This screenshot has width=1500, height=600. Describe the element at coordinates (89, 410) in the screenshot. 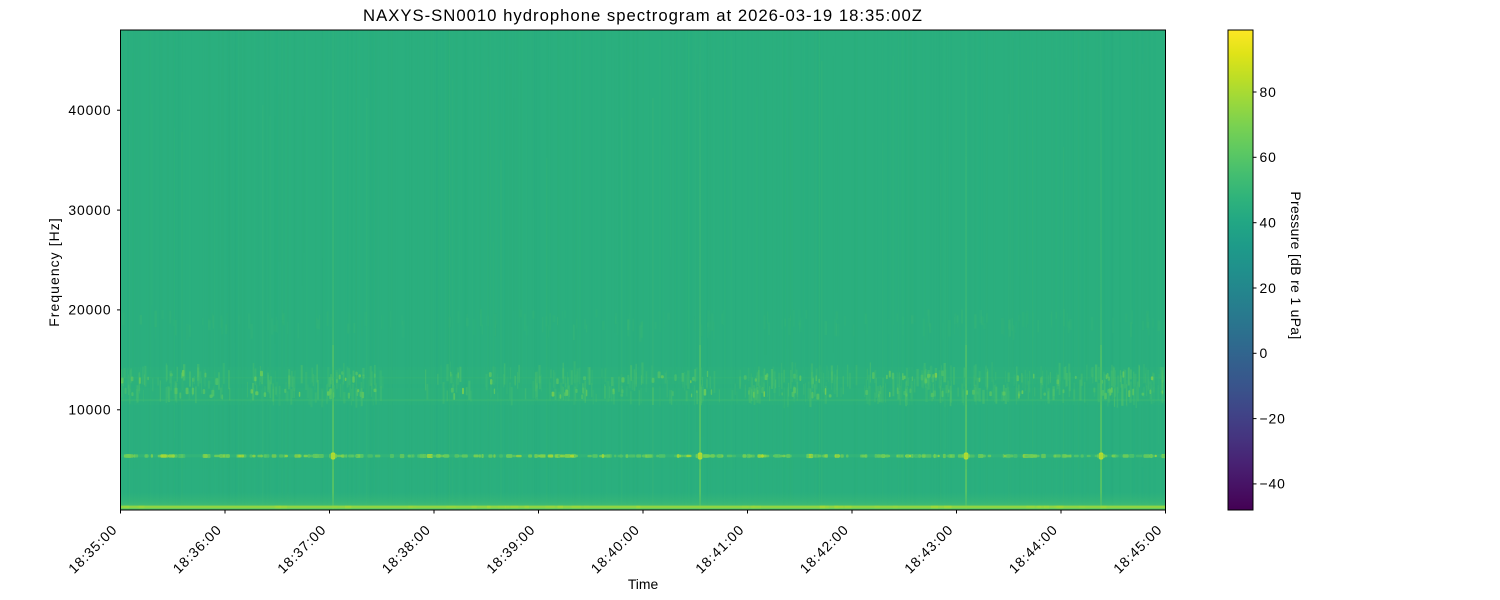

I see `svg-text: 10000` at that location.